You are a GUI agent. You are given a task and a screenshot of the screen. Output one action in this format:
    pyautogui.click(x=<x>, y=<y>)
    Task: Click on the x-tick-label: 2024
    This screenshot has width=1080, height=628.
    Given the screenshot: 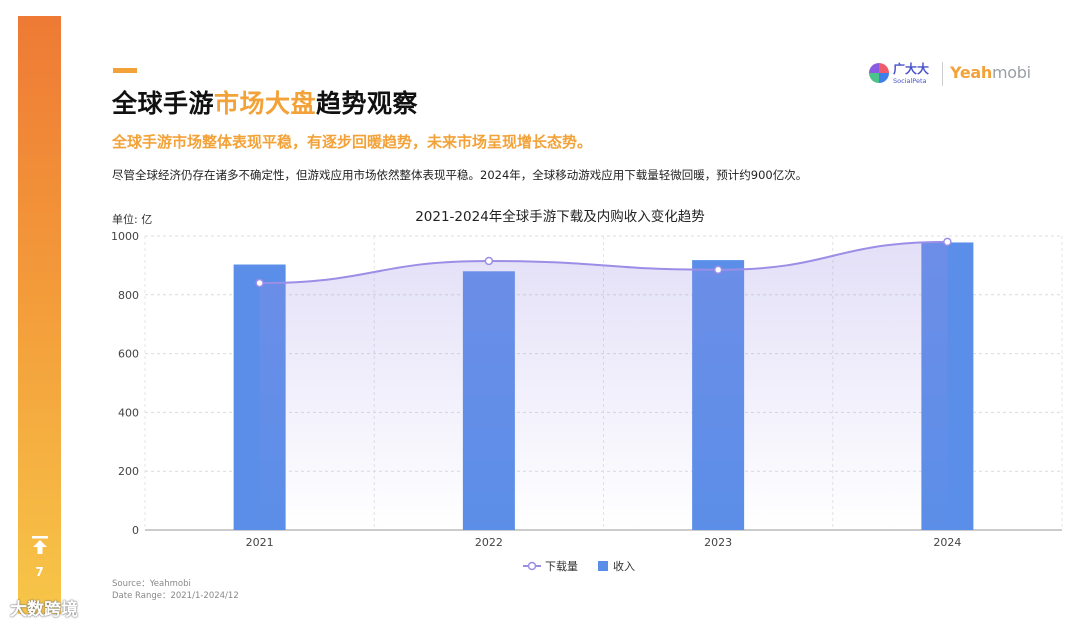 What is the action you would take?
    pyautogui.click(x=947, y=542)
    